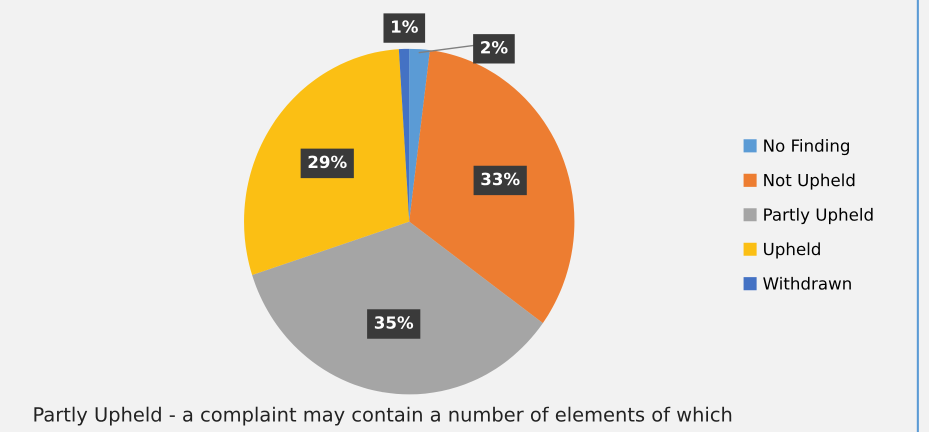  What do you see at coordinates (500, 179) in the screenshot?
I see `data-label: 33%` at bounding box center [500, 179].